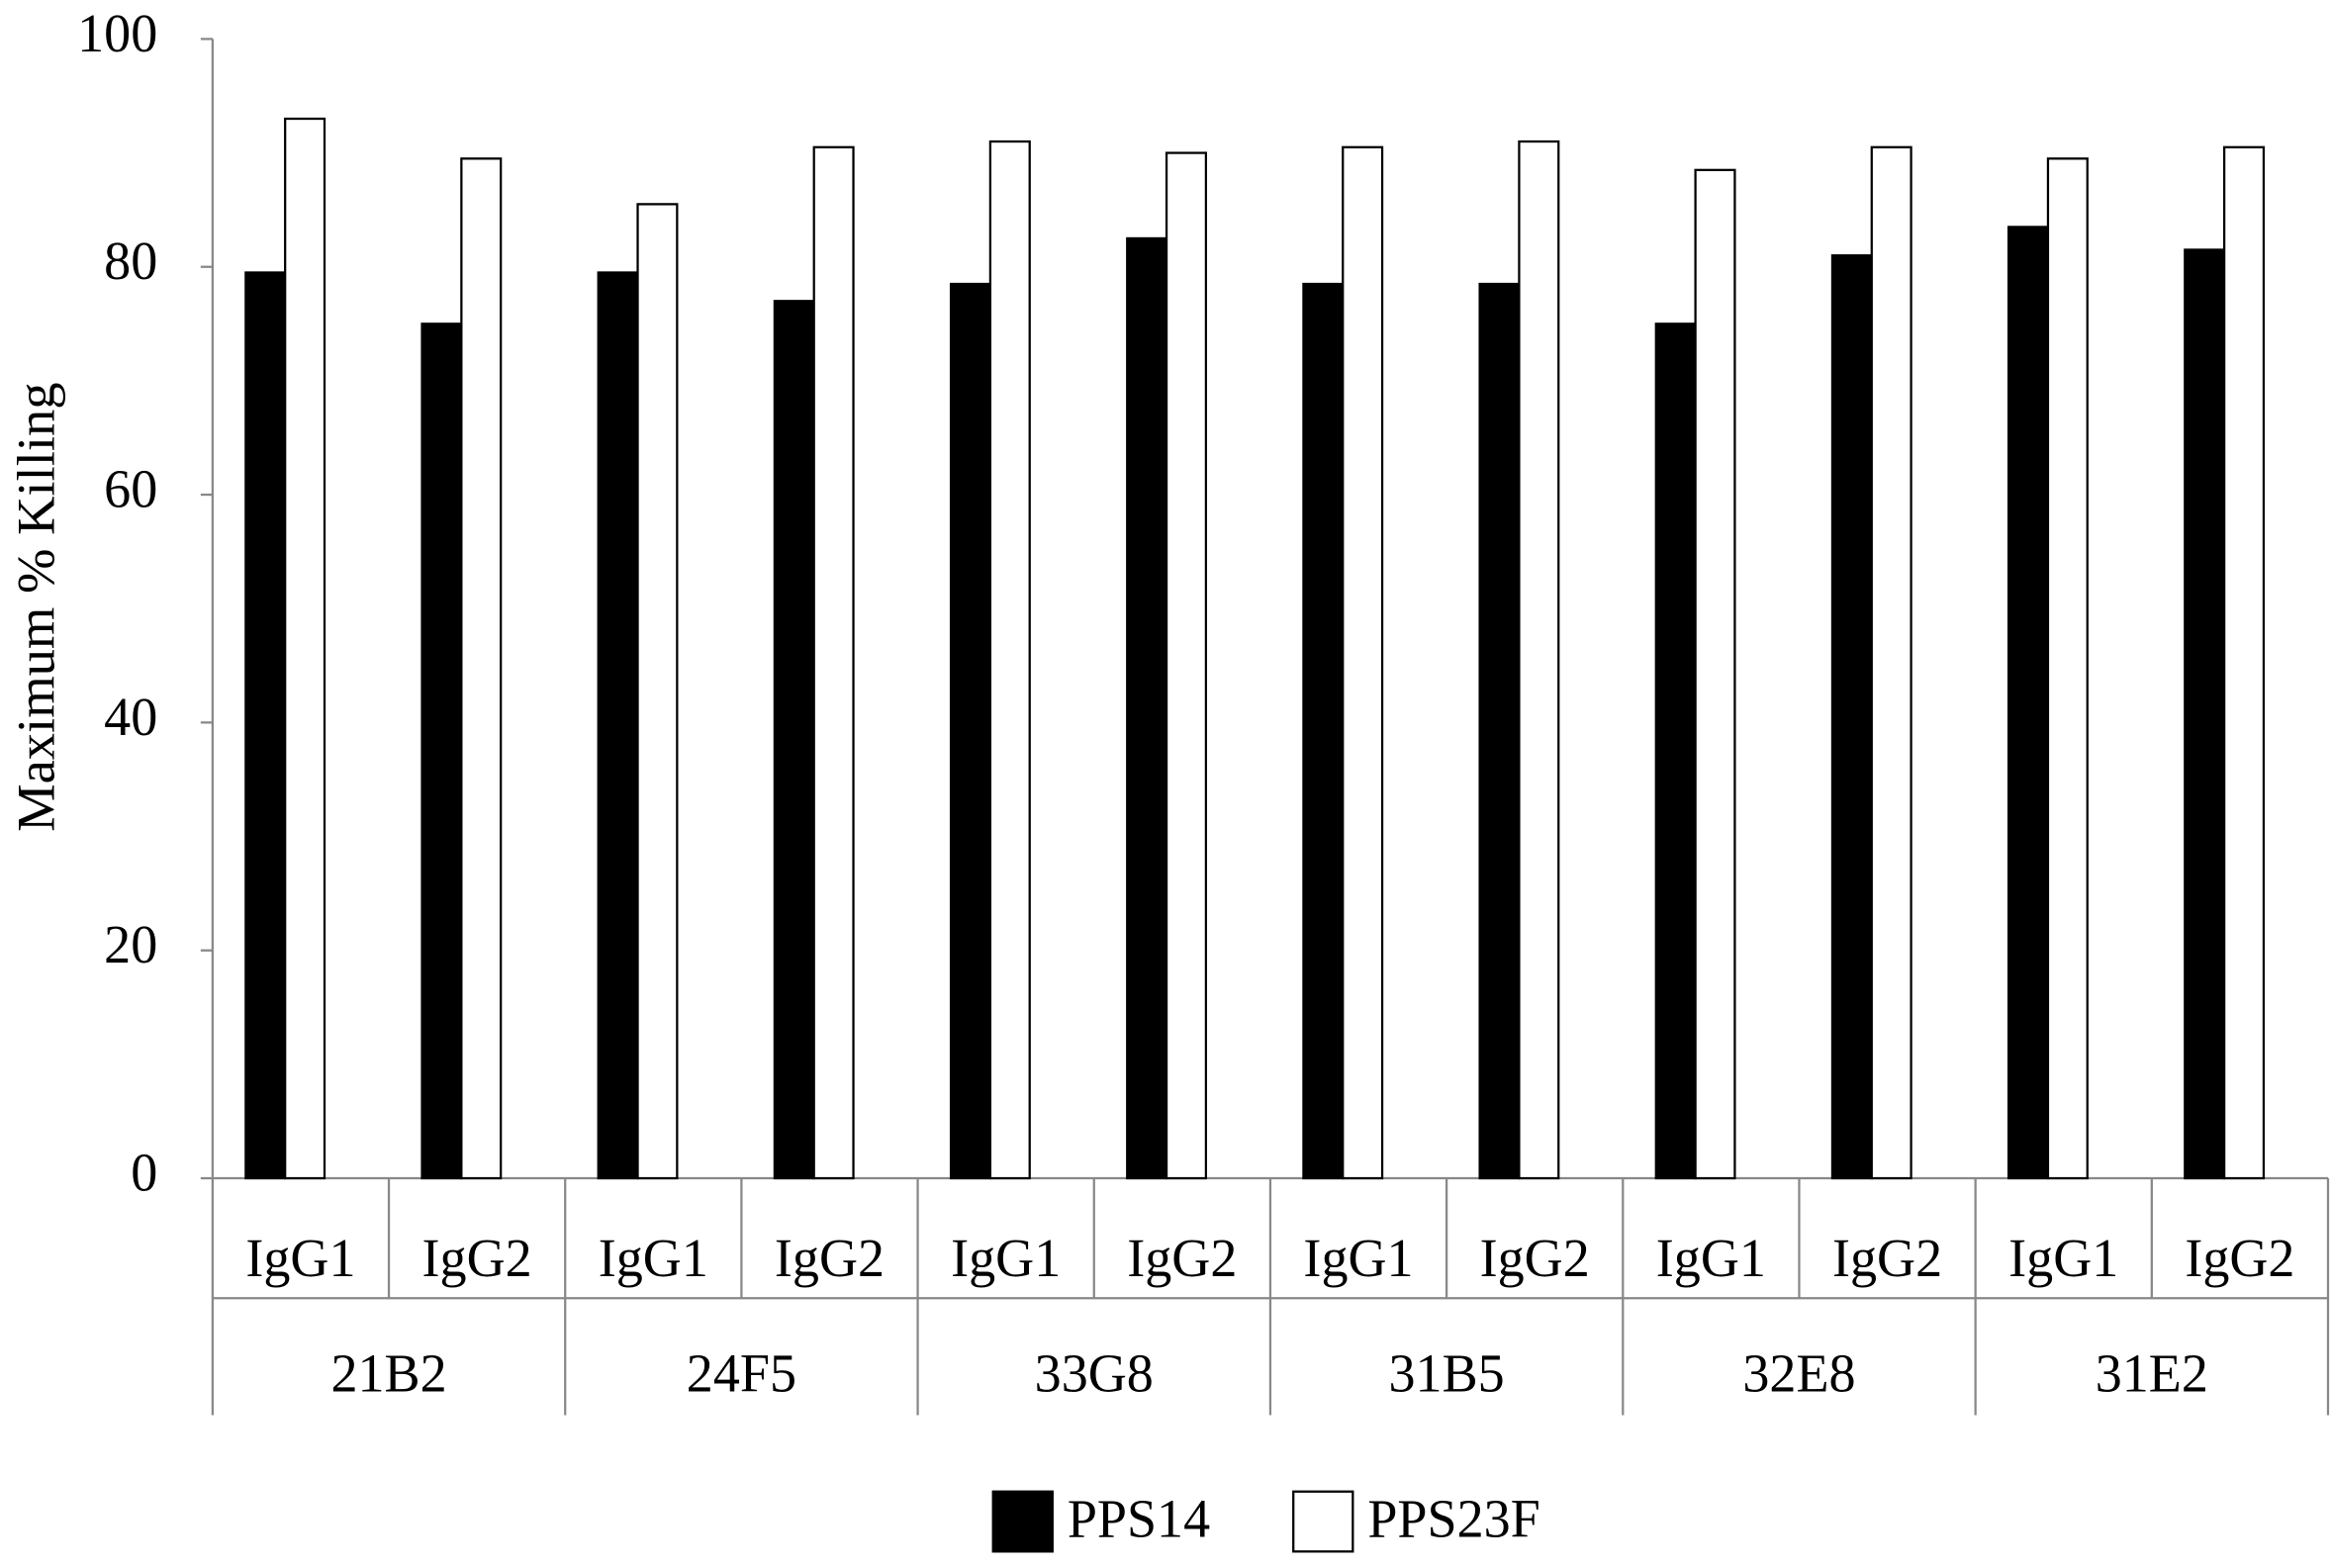 This screenshot has width=2331, height=1568. I want to click on y-tick-label: 40, so click(131, 717).